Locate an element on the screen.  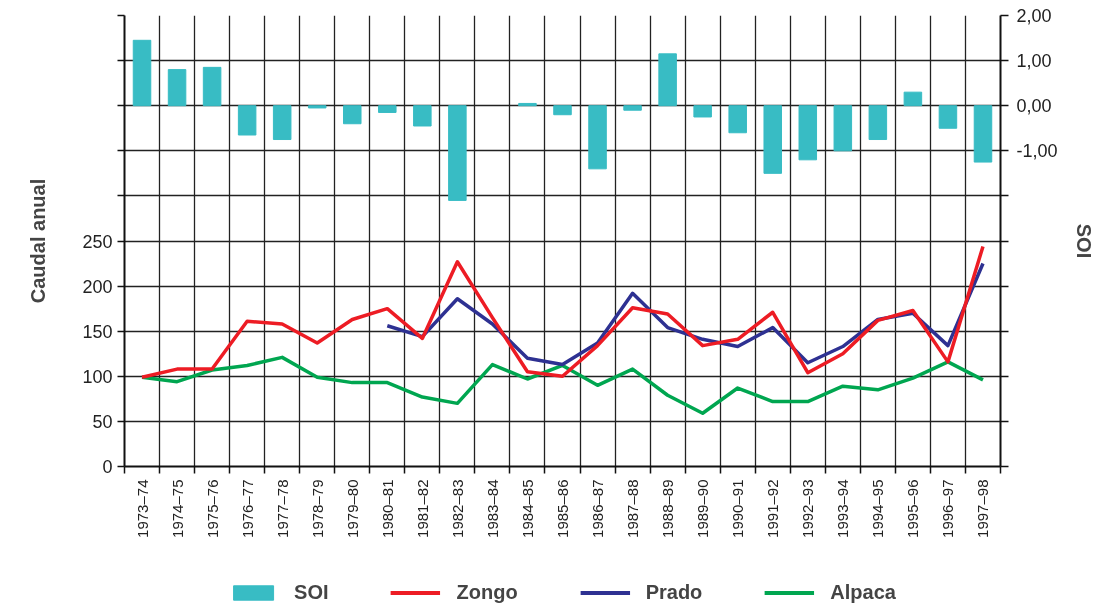
legend-label: Alpaca is located at coordinates (863, 592).